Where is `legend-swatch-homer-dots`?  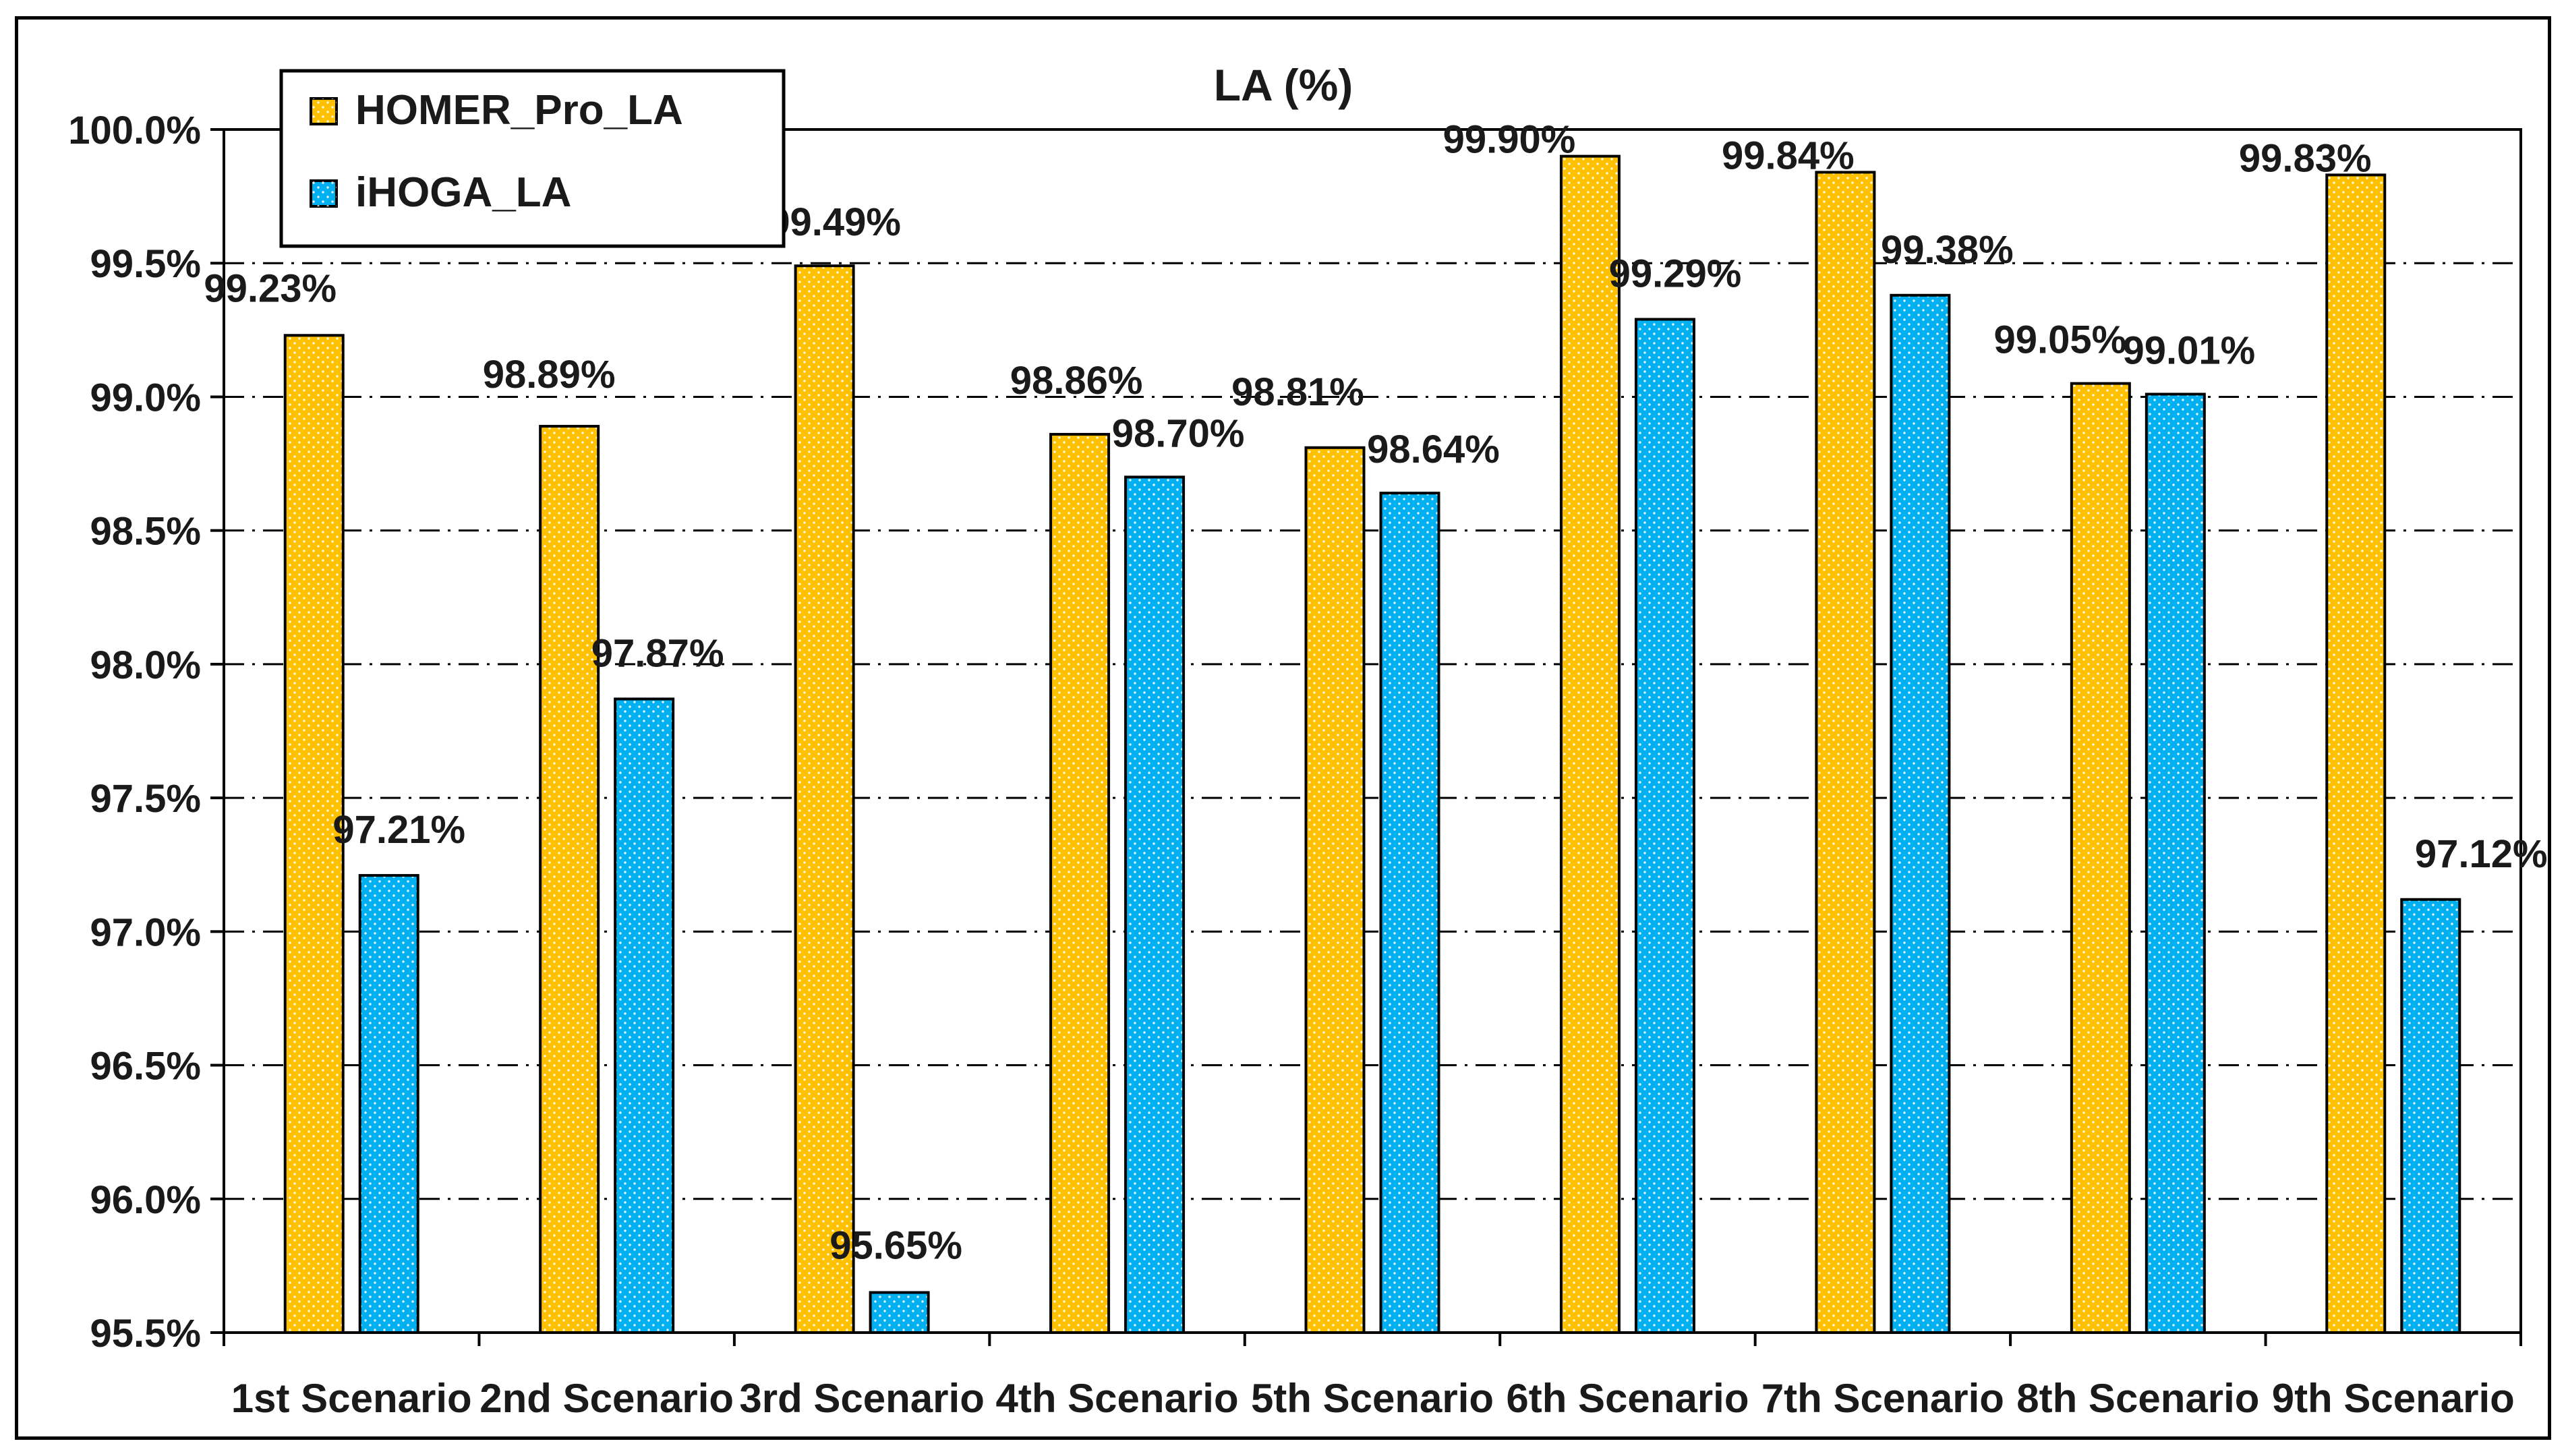
legend-swatch-homer-dots is located at coordinates (324, 111).